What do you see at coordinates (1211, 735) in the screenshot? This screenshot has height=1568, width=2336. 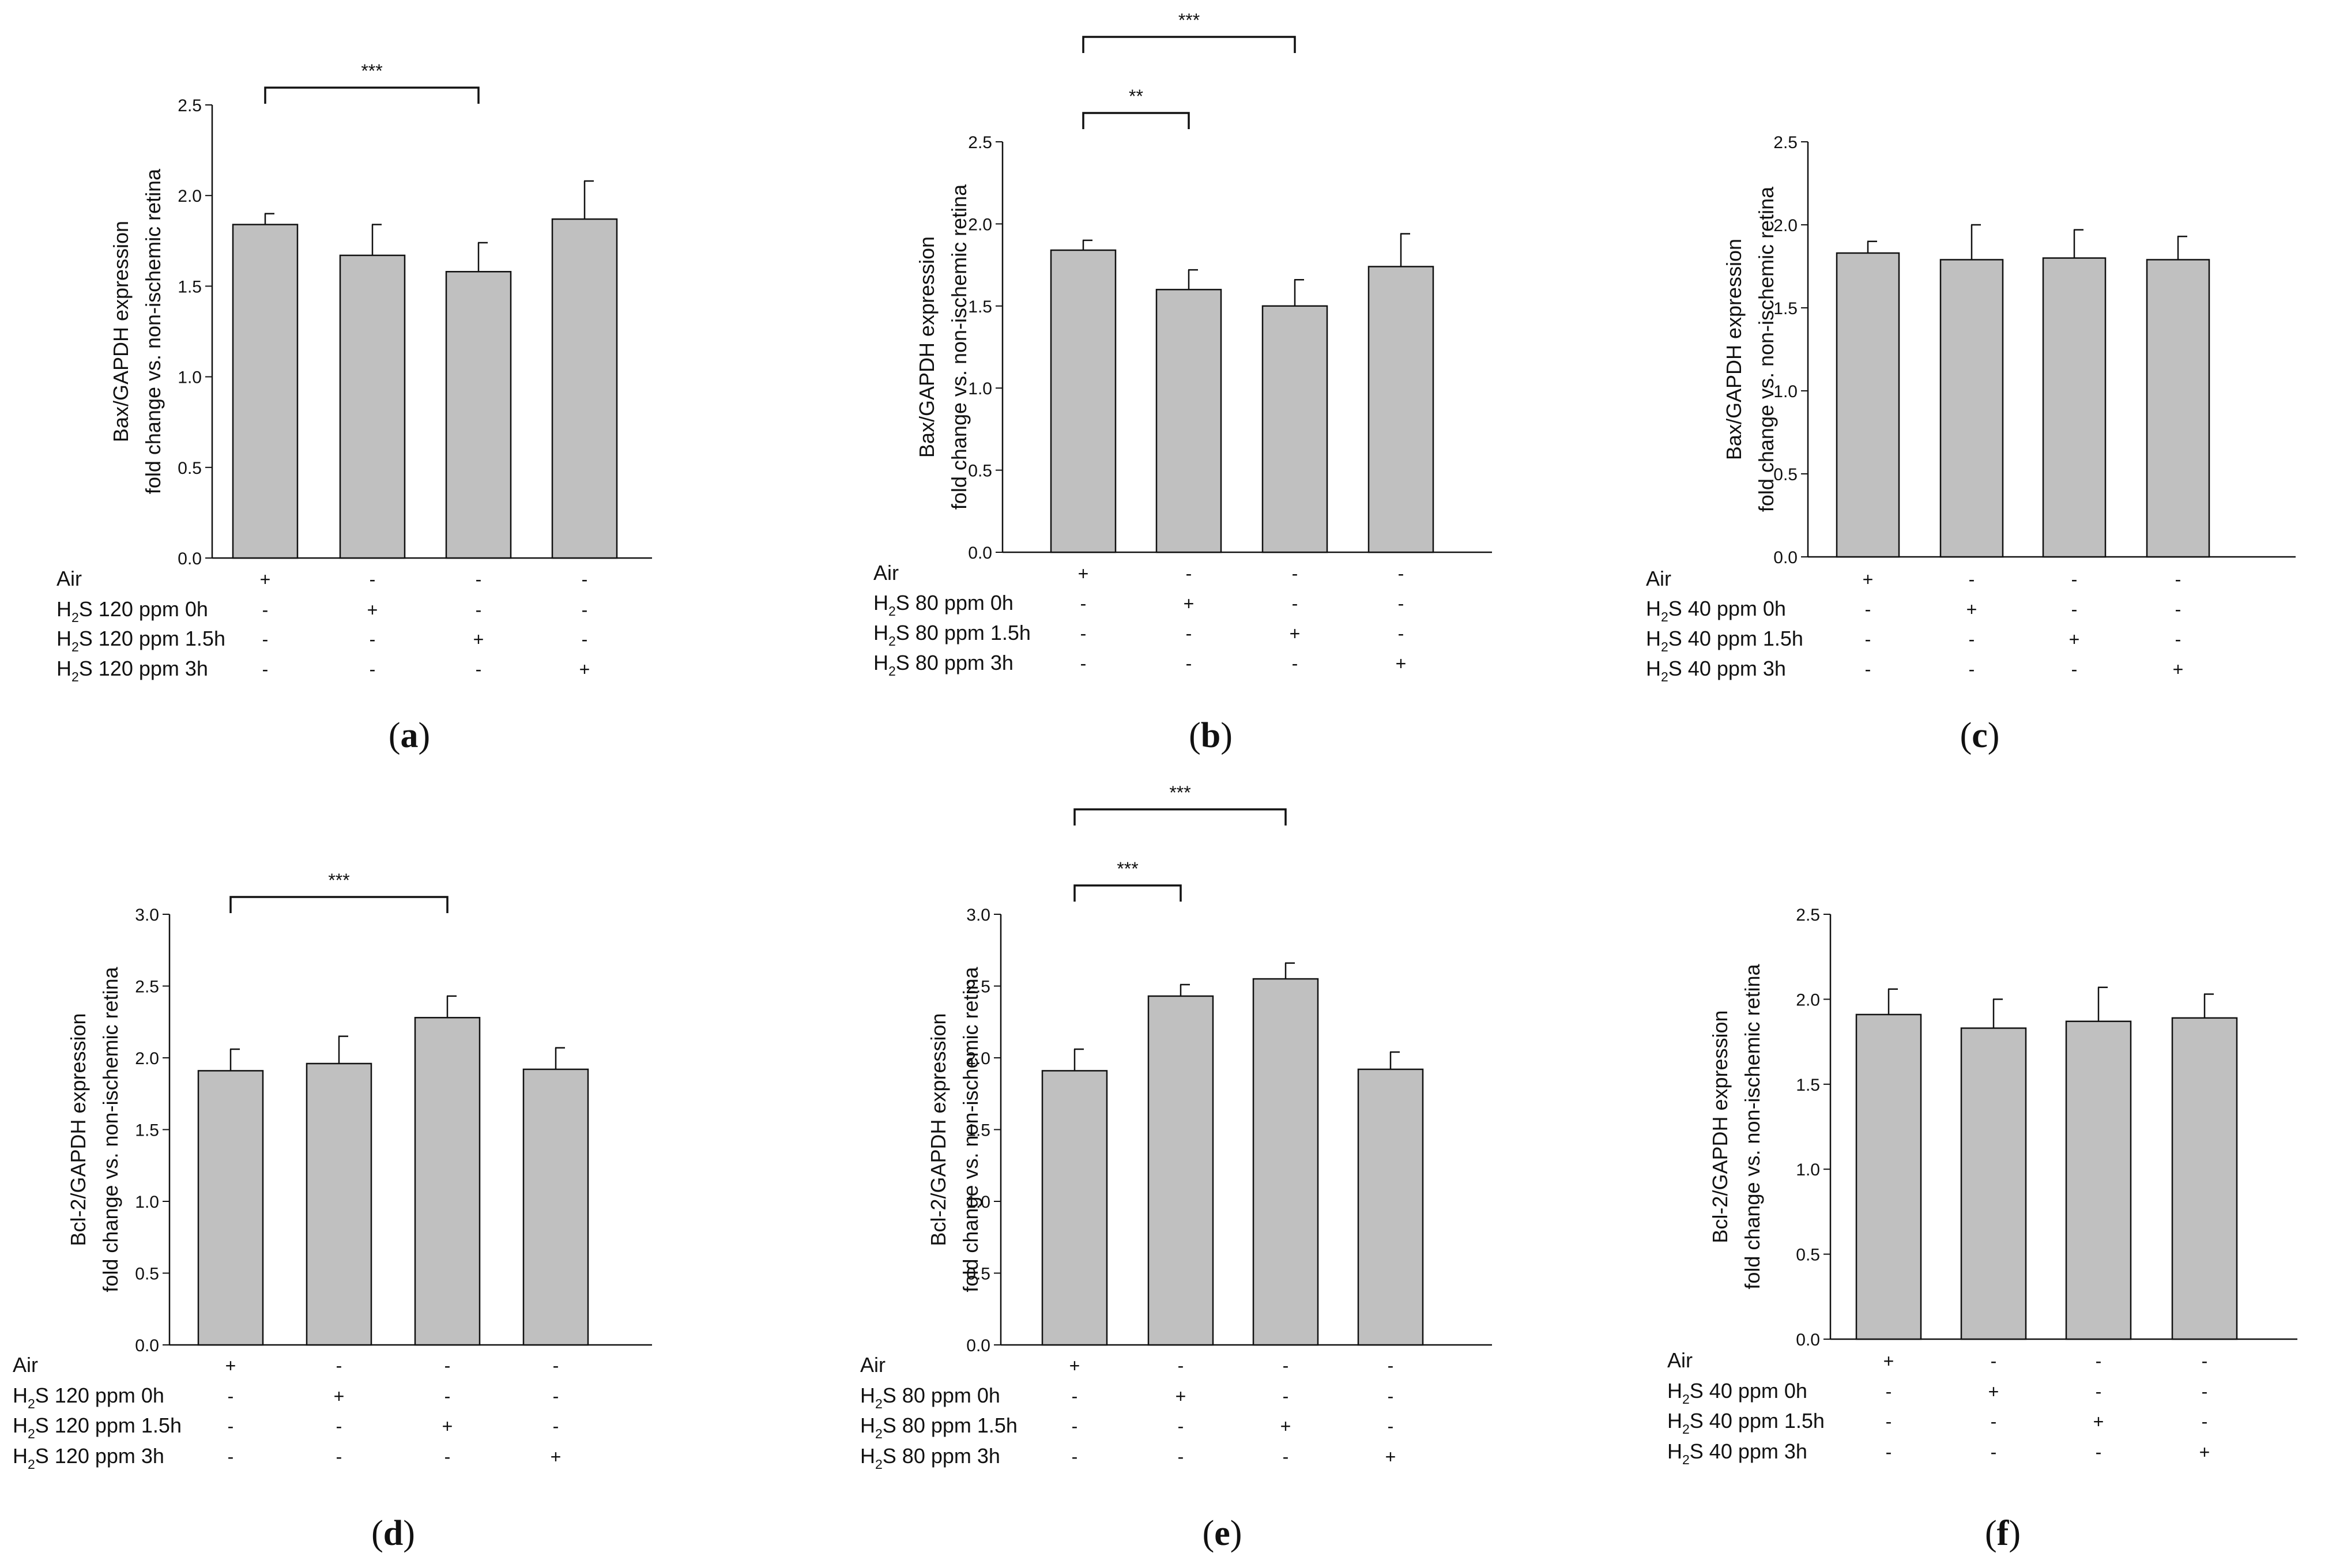 I see `panel-letter: (b)` at bounding box center [1211, 735].